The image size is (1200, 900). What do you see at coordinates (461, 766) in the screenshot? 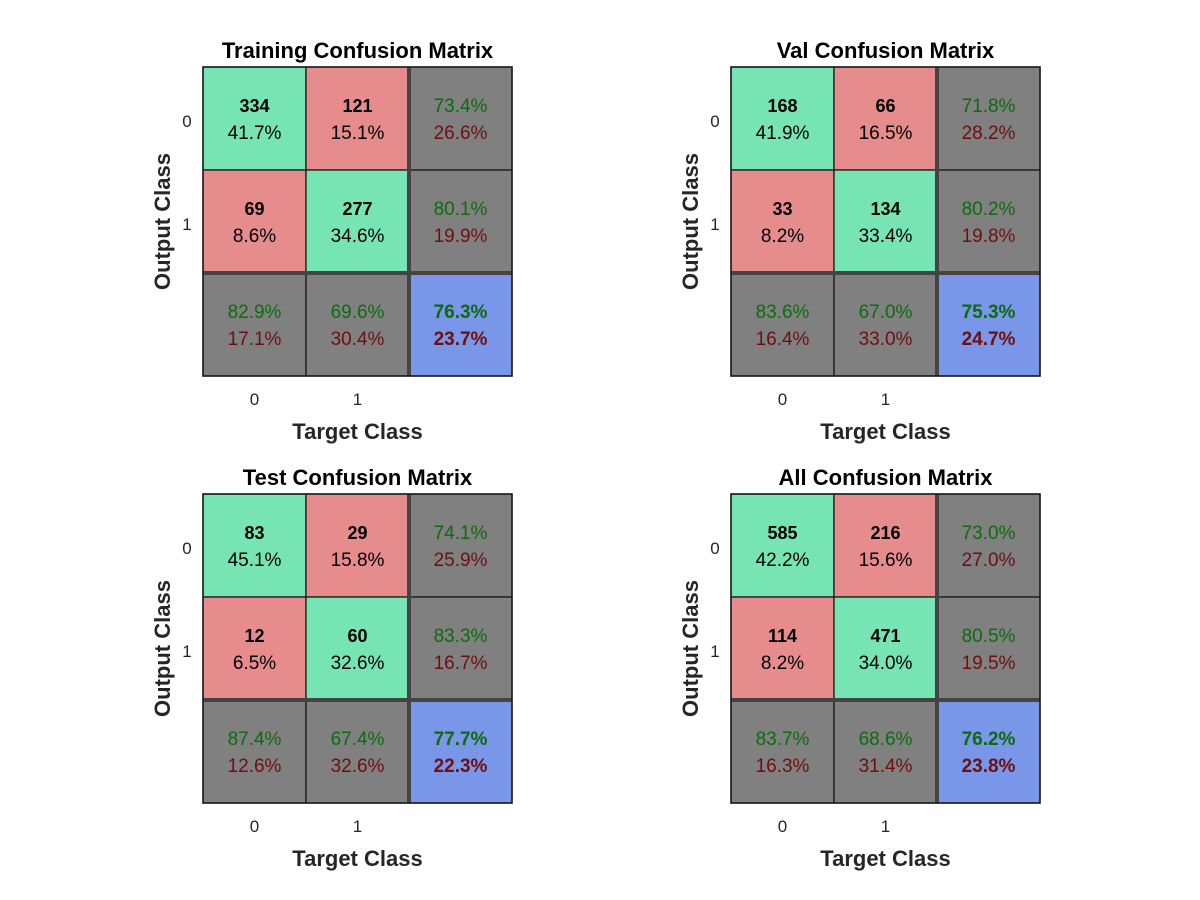
I see `percent-incorrect: 22.3%` at bounding box center [461, 766].